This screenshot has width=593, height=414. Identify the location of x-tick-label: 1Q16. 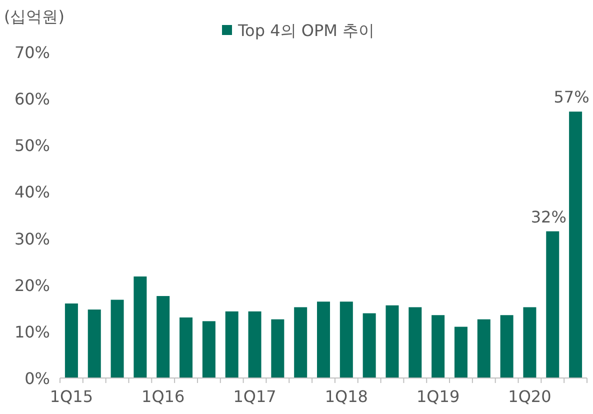
(163, 396).